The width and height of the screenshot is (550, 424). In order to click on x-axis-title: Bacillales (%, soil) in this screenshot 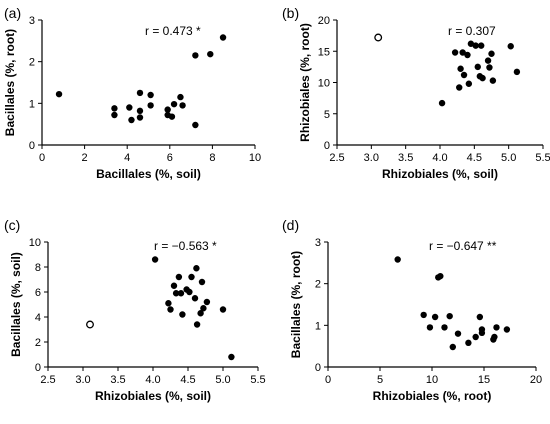, I will do `click(148, 174)`.